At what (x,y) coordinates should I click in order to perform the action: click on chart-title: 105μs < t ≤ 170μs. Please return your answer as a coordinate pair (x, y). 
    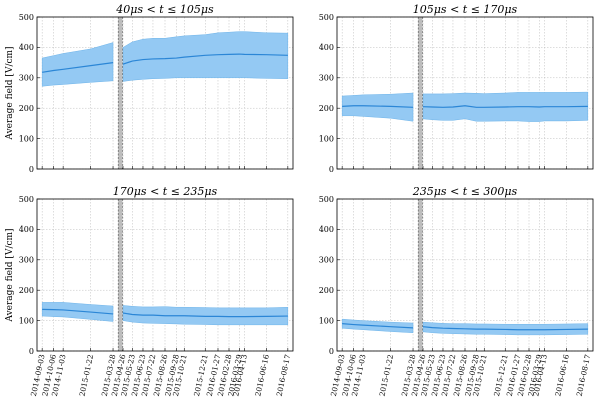
    Looking at the image, I should click on (465, 9).